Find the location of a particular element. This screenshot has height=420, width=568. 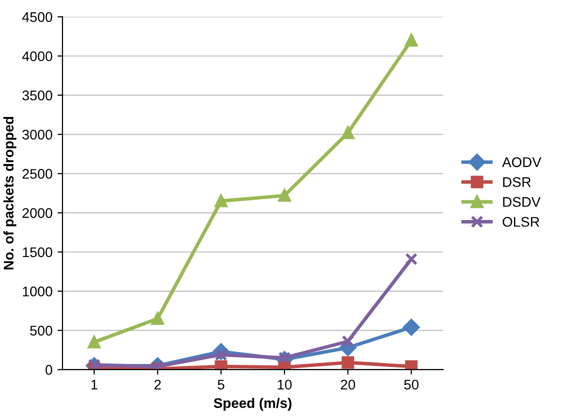

y-tick-label: 4000 is located at coordinates (37, 56).